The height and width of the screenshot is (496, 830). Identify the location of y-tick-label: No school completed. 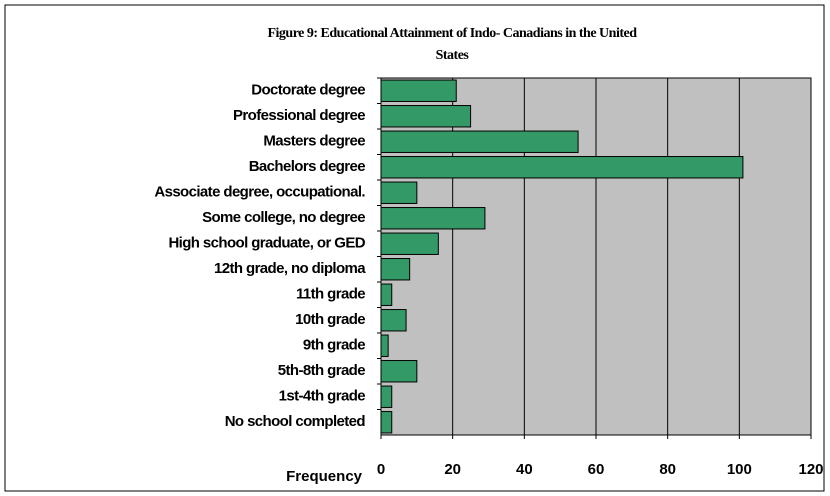
(295, 421).